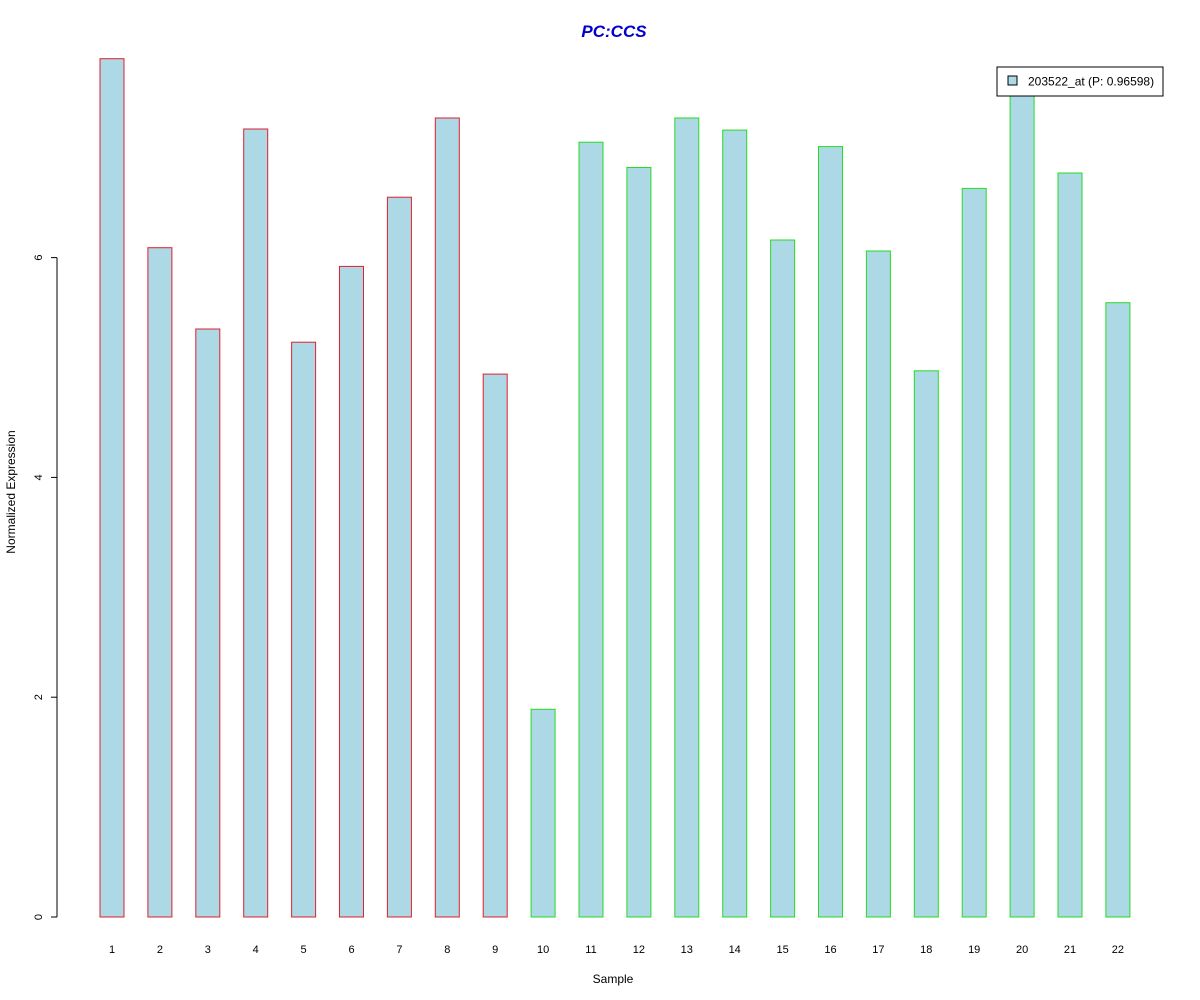  What do you see at coordinates (447, 950) in the screenshot?
I see `x-tick-label: 8` at bounding box center [447, 950].